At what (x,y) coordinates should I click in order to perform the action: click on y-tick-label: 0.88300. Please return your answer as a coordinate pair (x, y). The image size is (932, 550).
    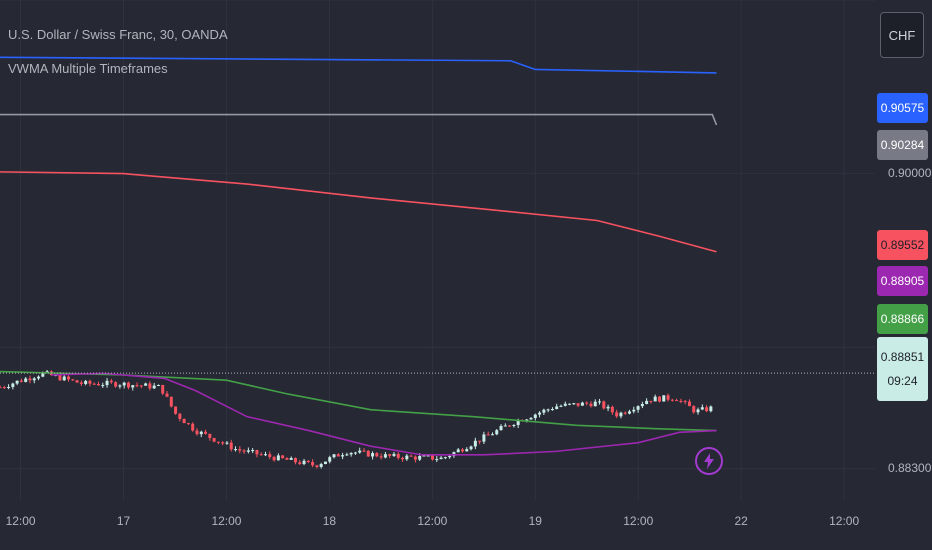
    Looking at the image, I should click on (910, 467).